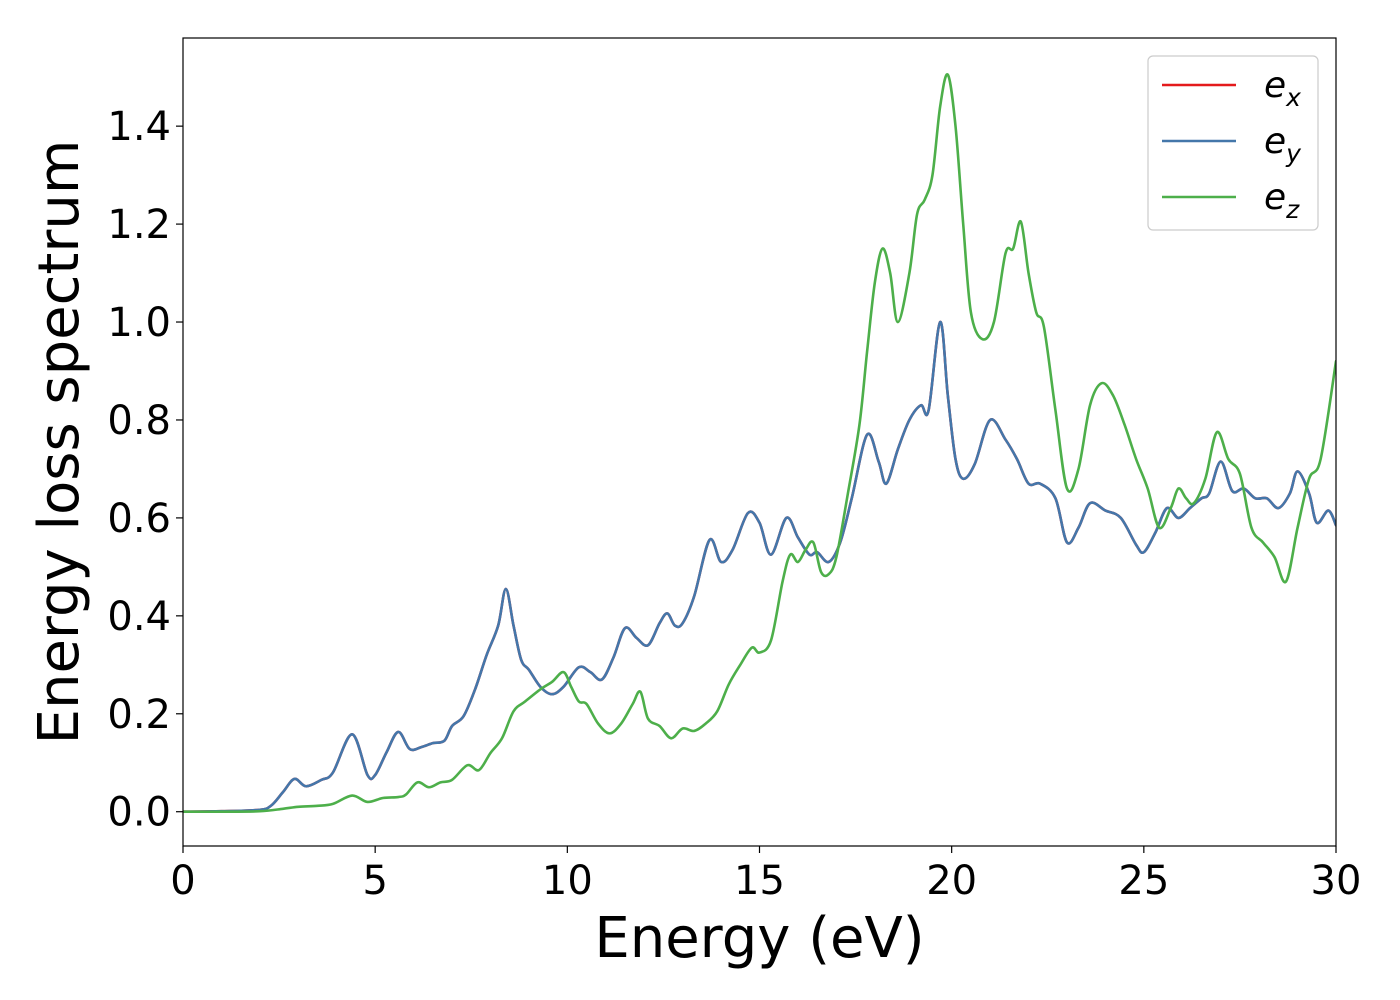  I want to click on y-tick-label: 0.2, so click(139, 715).